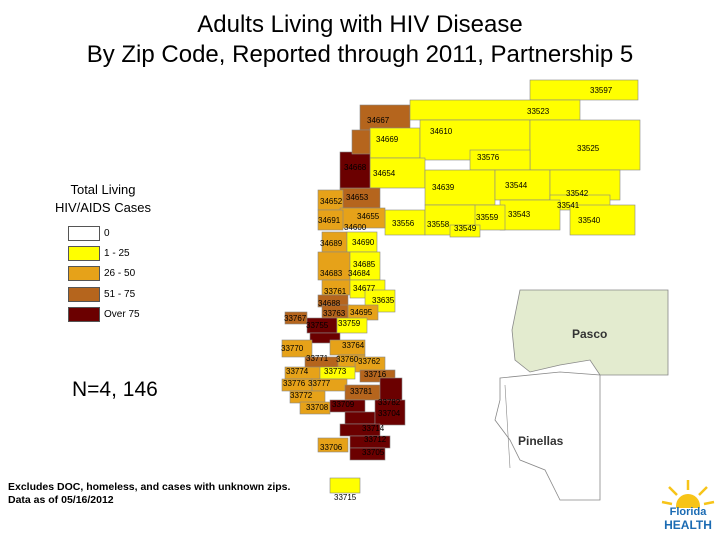 The width and height of the screenshot is (720, 540). I want to click on pinellas-zip-regions, so click(343, 362).